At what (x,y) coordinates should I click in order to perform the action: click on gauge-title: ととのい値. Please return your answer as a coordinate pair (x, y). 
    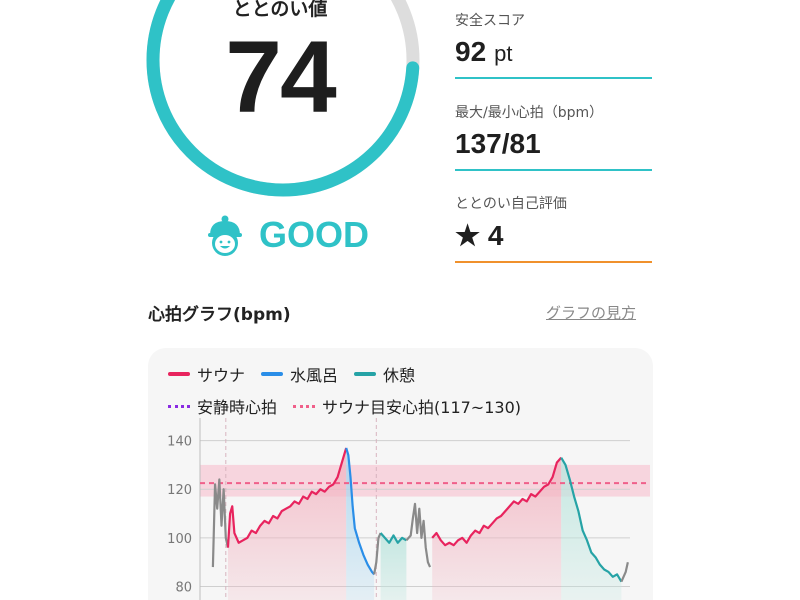
    Looking at the image, I should click on (280, 10).